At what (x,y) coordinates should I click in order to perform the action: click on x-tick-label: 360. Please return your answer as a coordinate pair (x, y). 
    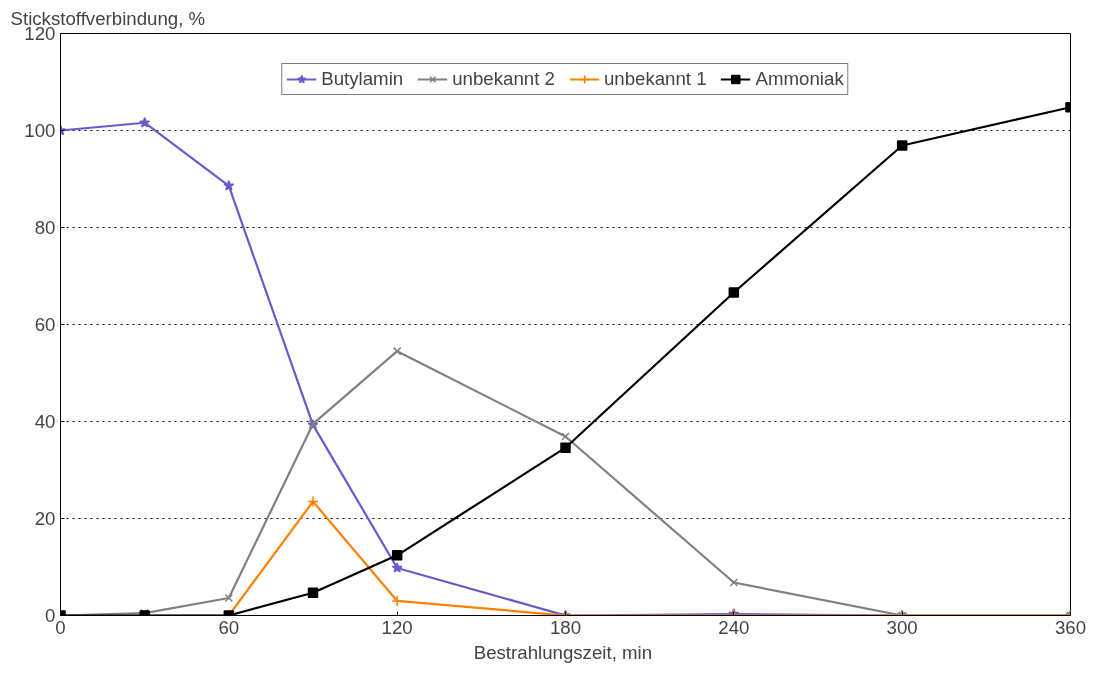
    Looking at the image, I should click on (1070, 627).